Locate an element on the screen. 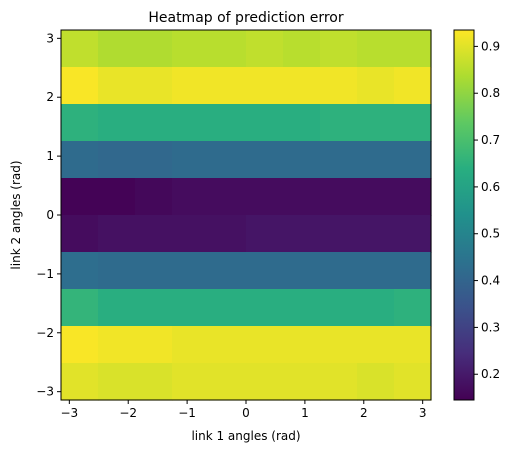 The height and width of the screenshot is (453, 514). y-axis: −3 −2 −1 0 1 2 3 is located at coordinates (48, 215).